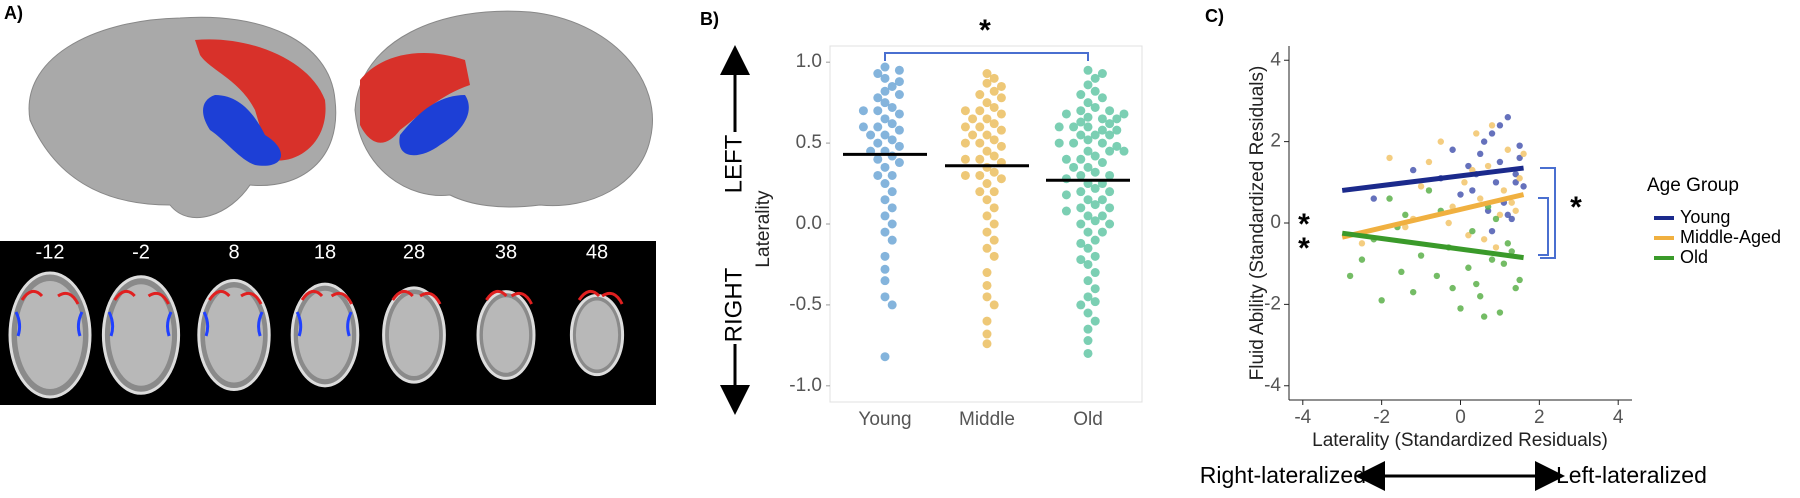  What do you see at coordinates (325, 252) in the screenshot?
I see `slice-label: 18` at bounding box center [325, 252].